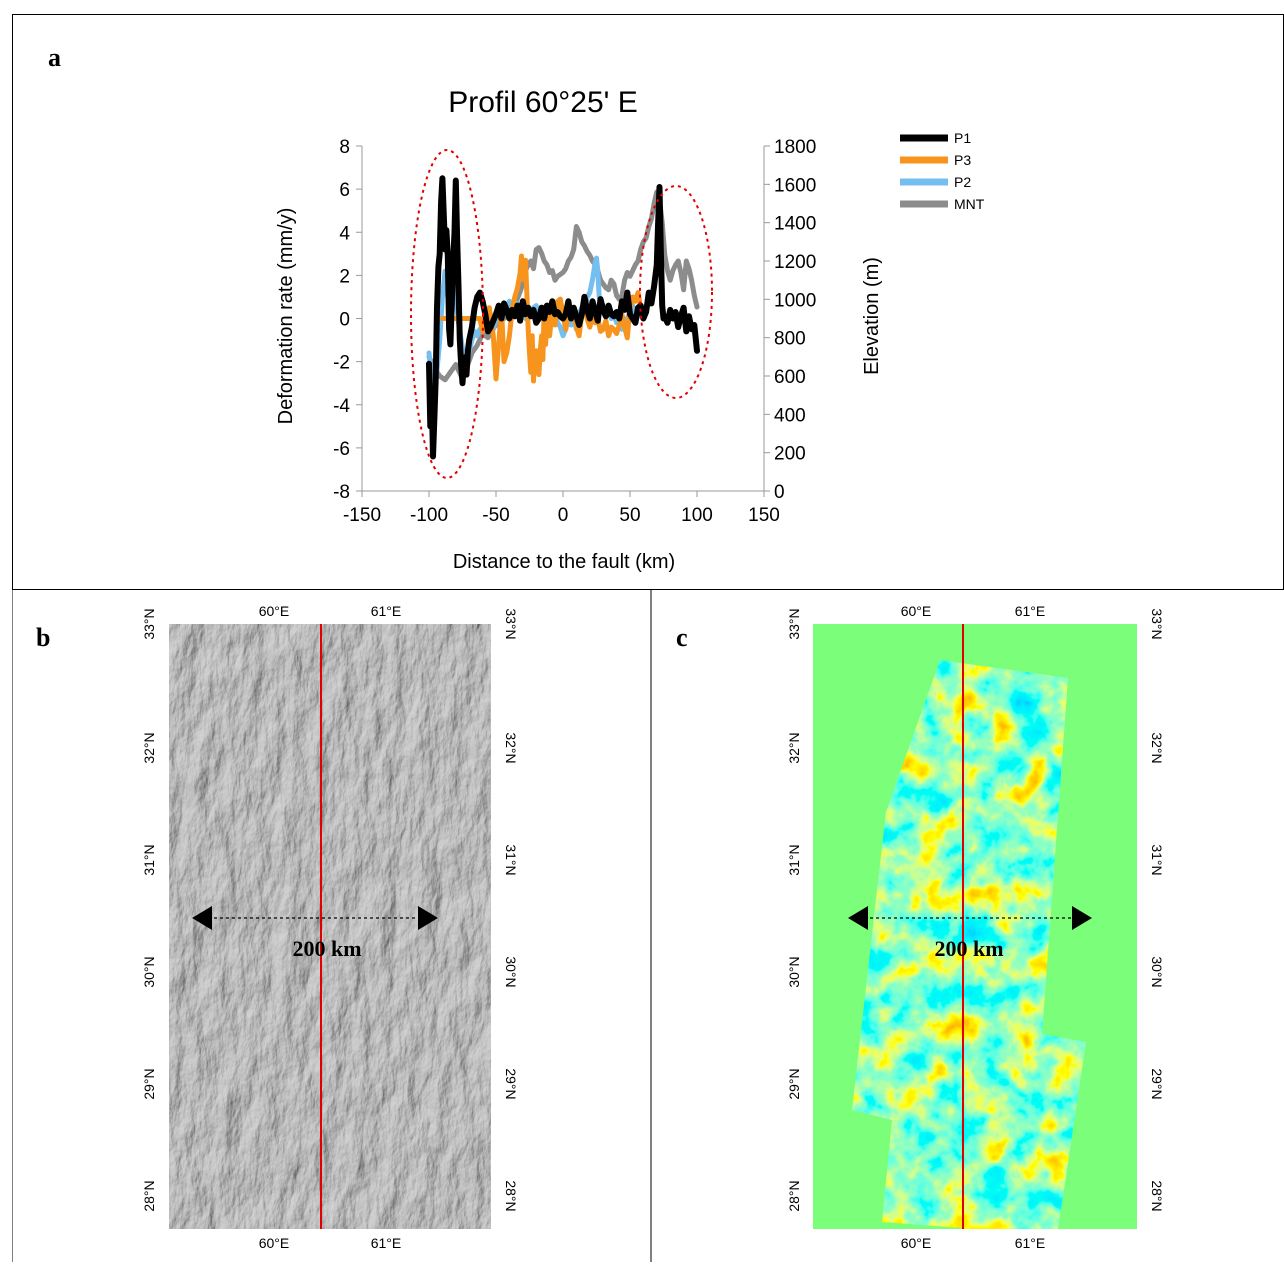  I want to click on y-tick-label: 6, so click(344, 190).